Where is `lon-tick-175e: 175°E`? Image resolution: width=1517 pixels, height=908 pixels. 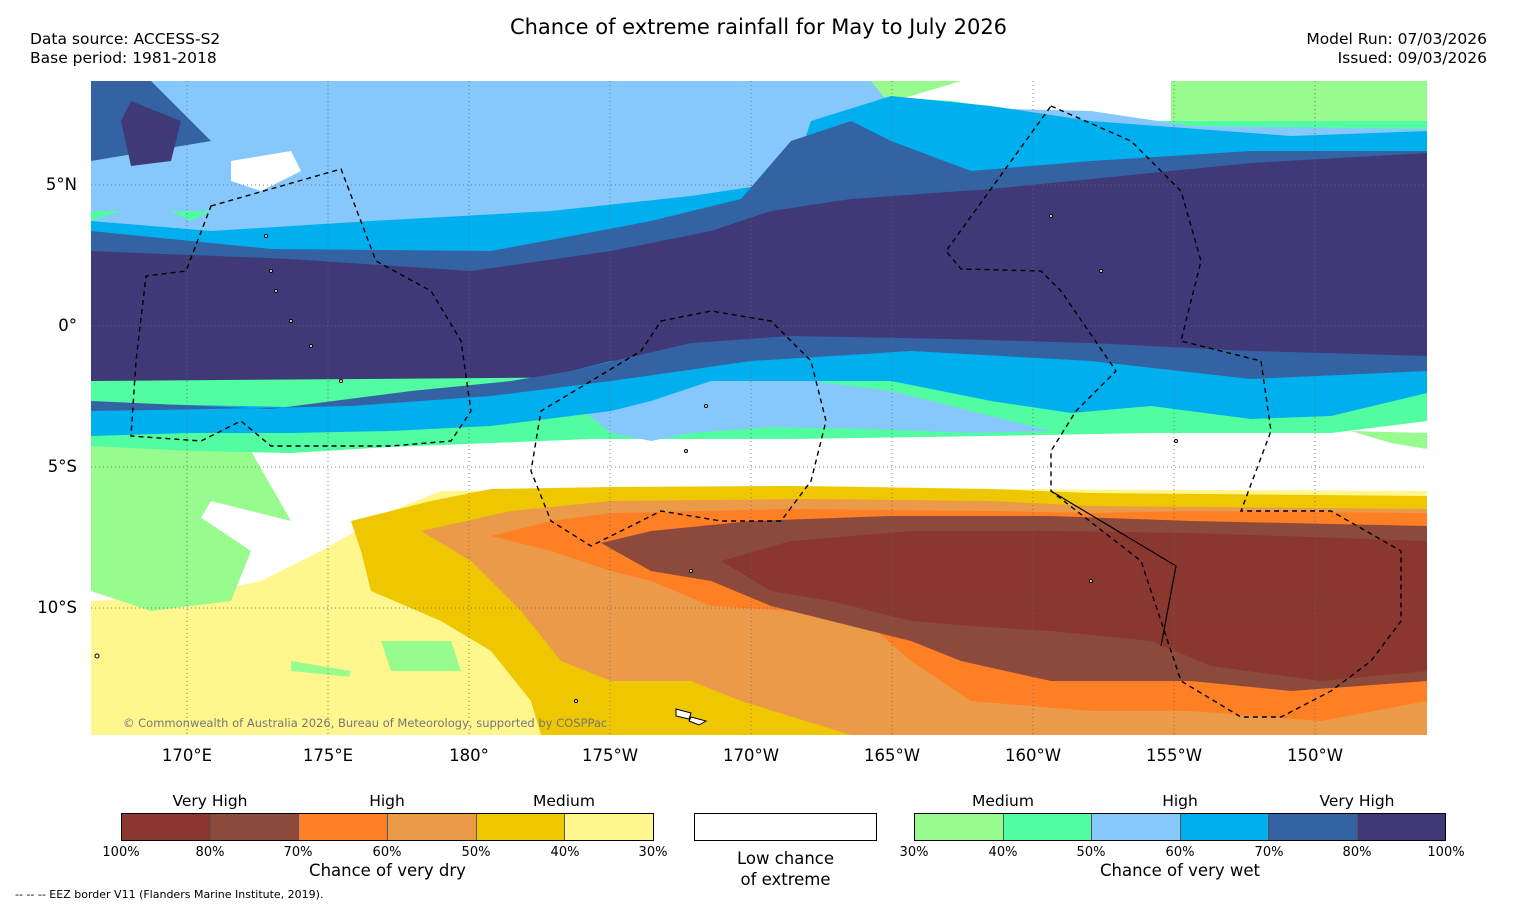 lon-tick-175e: 175°E is located at coordinates (328, 755).